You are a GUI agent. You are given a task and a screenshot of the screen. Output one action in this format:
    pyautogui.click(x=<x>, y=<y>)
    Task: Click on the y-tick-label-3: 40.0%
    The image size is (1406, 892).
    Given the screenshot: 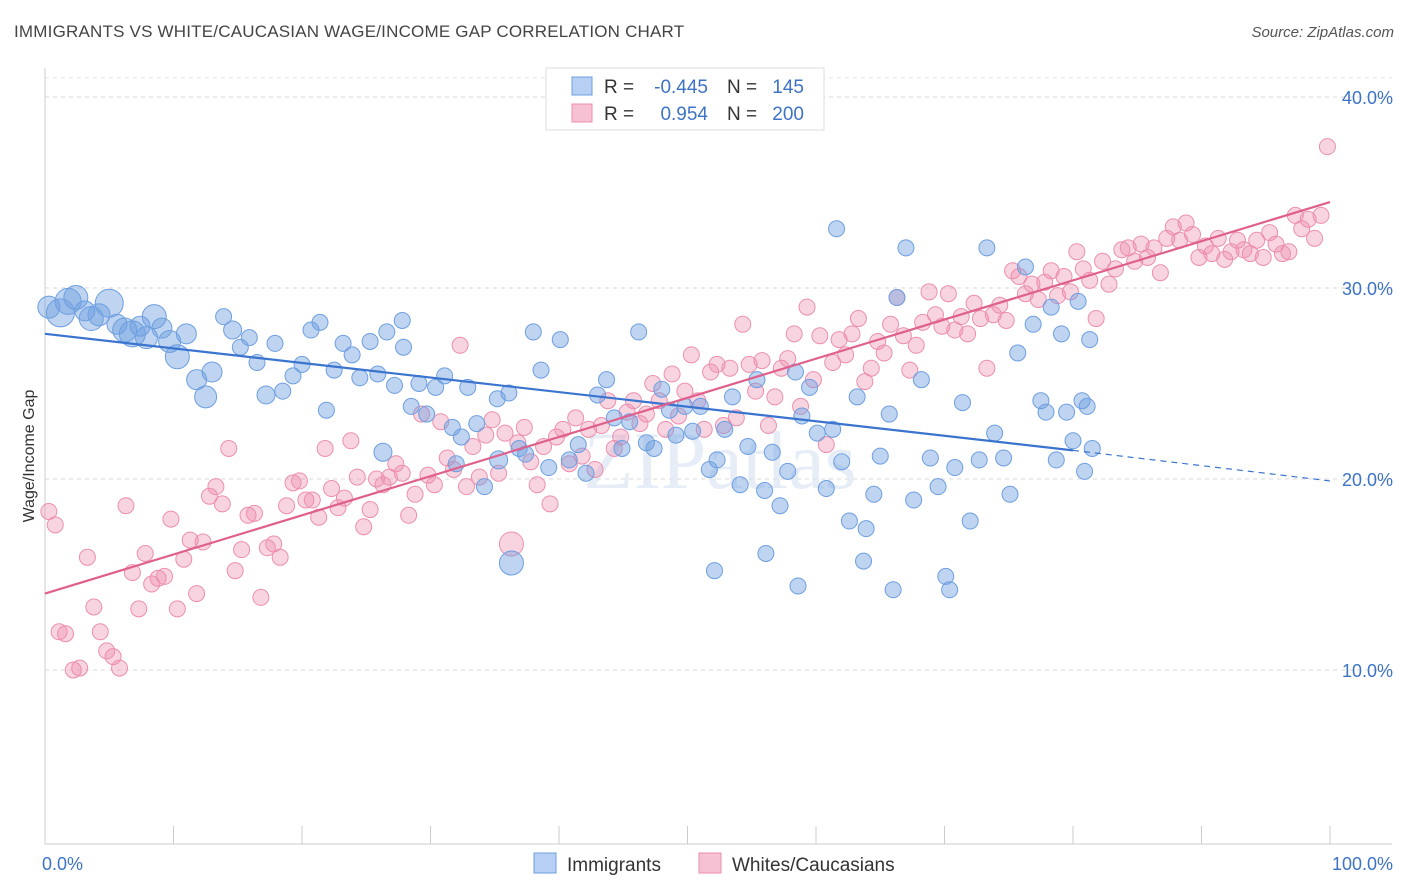 What is the action you would take?
    pyautogui.click(x=1367, y=98)
    